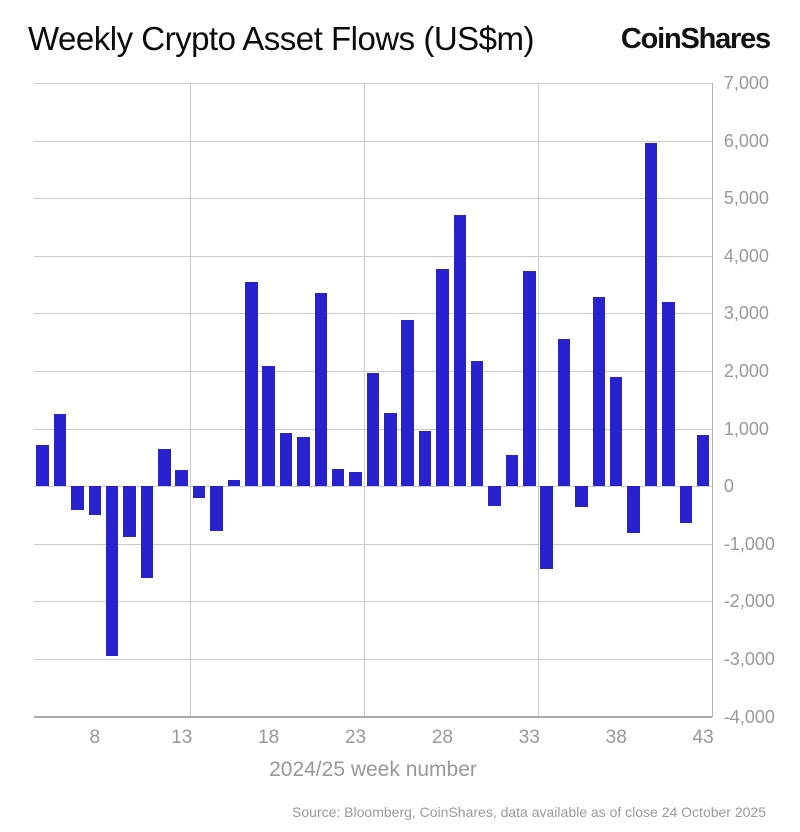 The height and width of the screenshot is (832, 800). Describe the element at coordinates (373, 602) in the screenshot. I see `gridline-y--2000` at that location.